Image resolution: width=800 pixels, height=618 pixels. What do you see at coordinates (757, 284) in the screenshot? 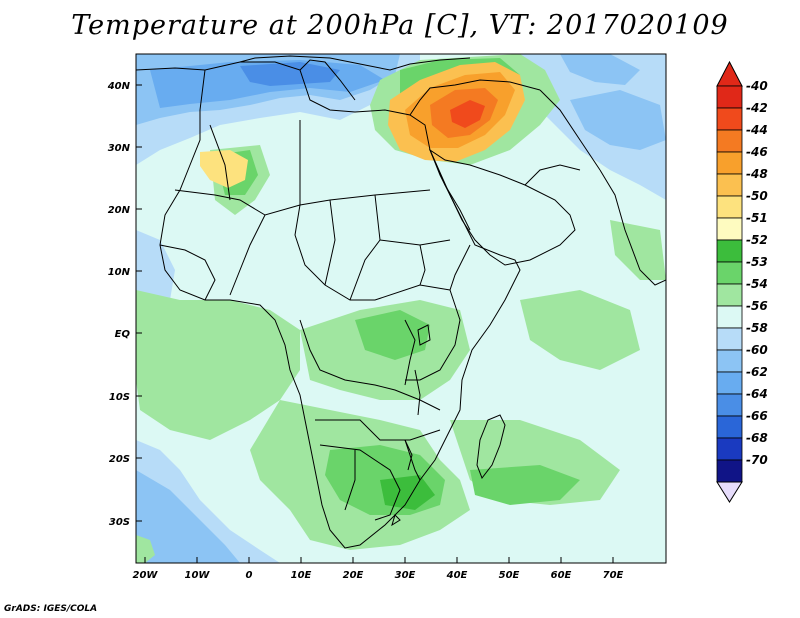
I see `legend-label: -54` at bounding box center [757, 284].